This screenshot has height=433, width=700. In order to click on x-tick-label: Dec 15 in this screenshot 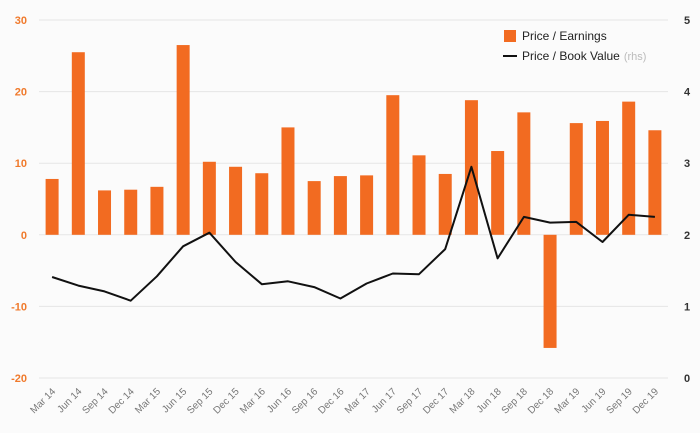, I will do `click(226, 401)`.